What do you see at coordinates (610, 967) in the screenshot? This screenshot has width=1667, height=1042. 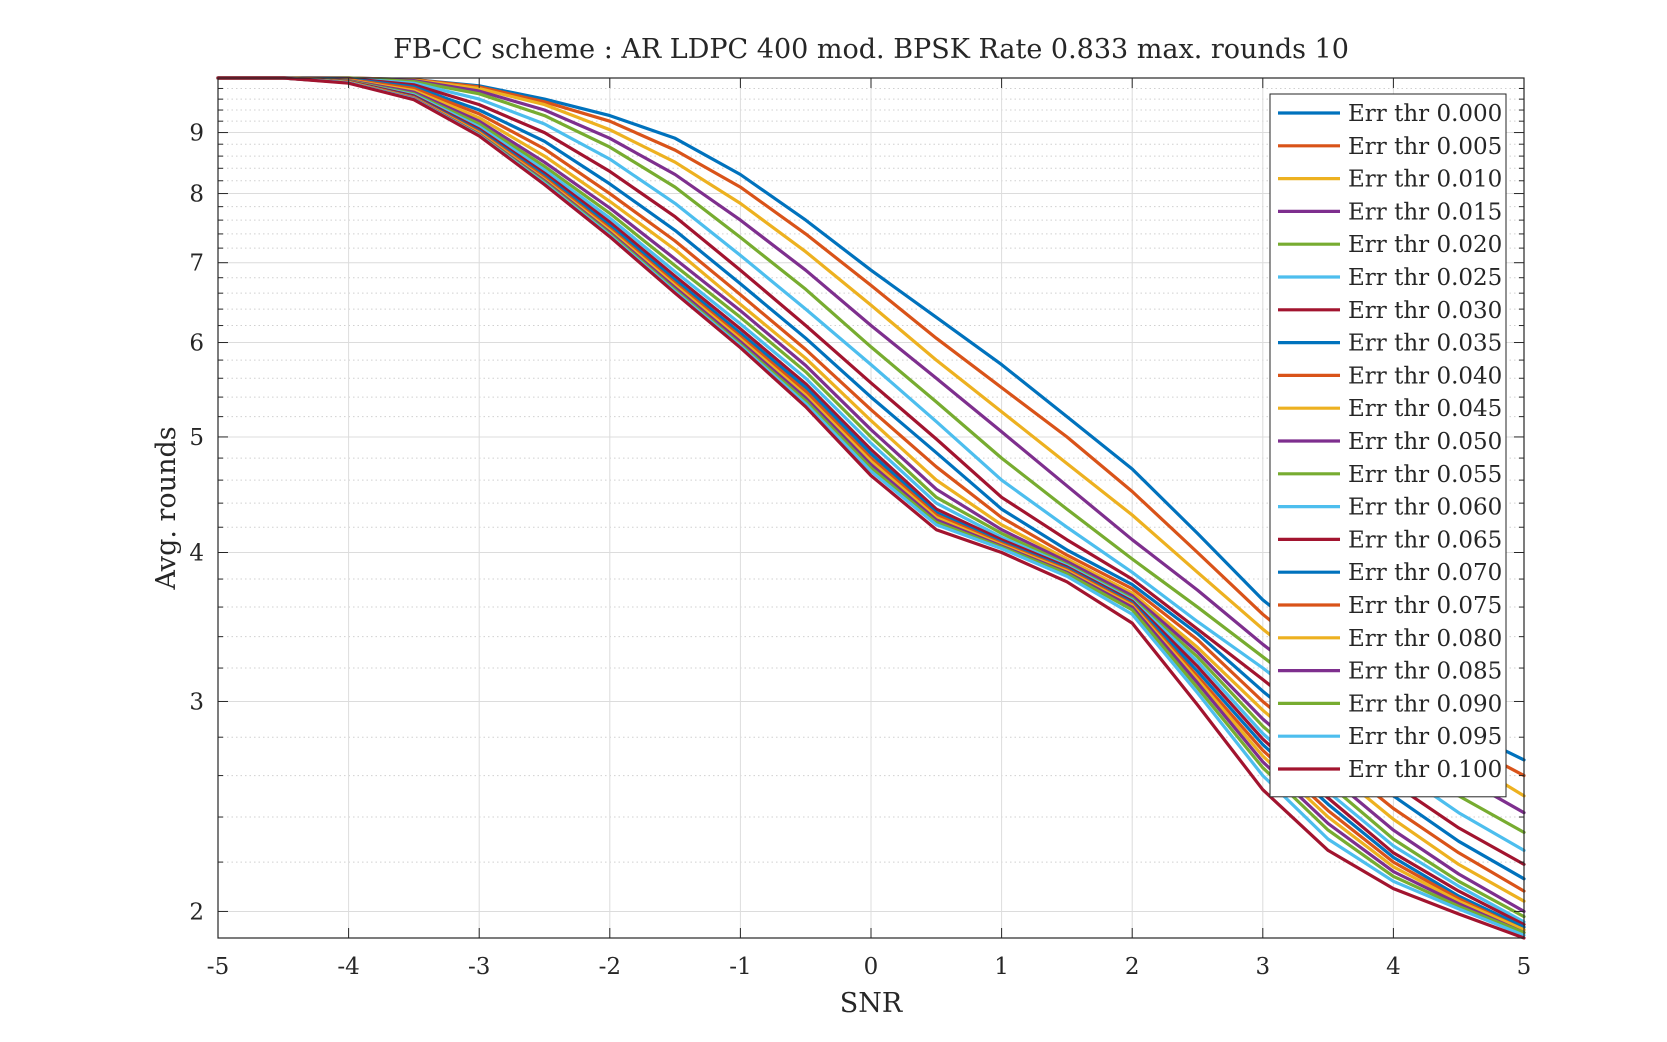 I see `x-tick-label: -2` at bounding box center [610, 967].